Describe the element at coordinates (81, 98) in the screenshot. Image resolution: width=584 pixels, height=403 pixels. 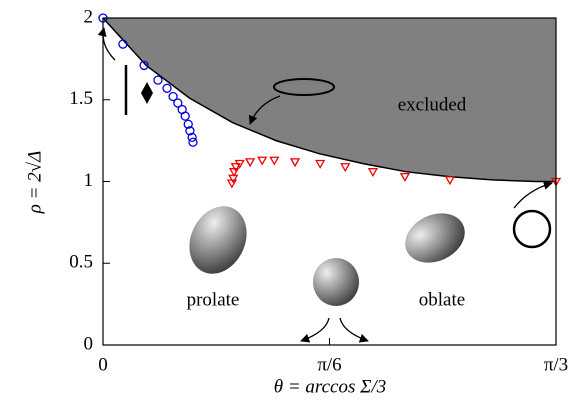
I see `y-tick-label: 1.5` at that location.